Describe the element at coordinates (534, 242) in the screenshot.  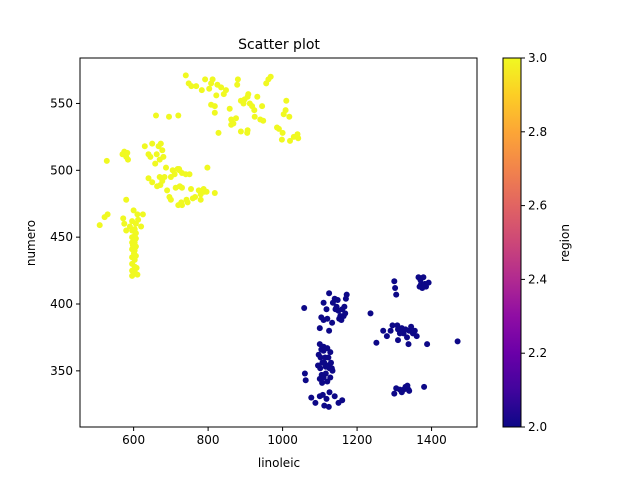
I see `colorbar-ticks: 2.0 2.2 2.4 2.6 2.8 3.0` at that location.